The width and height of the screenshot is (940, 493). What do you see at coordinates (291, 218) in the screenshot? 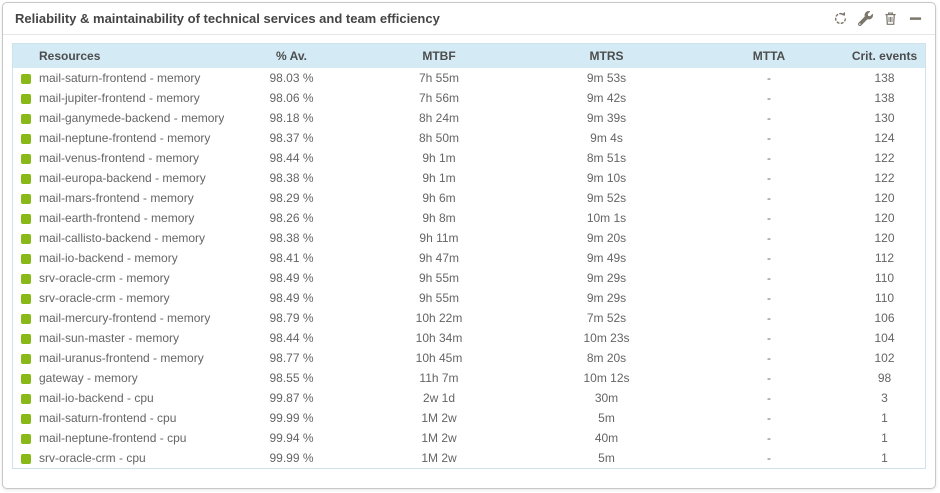
I see `availability-value: 98.26 %` at bounding box center [291, 218].